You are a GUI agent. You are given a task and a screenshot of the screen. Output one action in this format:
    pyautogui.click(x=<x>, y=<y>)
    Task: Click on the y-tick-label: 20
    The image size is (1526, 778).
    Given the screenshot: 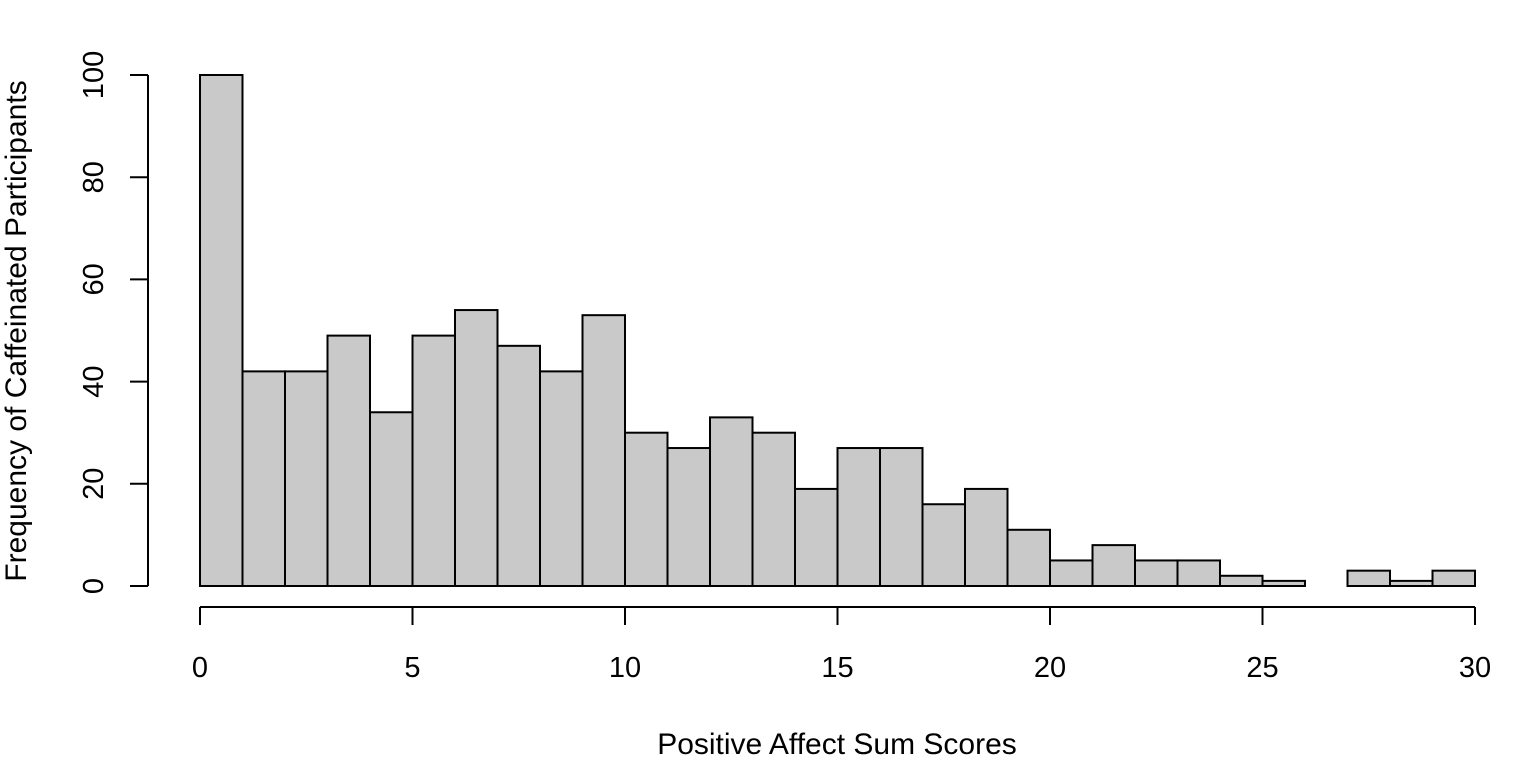 What is the action you would take?
    pyautogui.click(x=94, y=484)
    